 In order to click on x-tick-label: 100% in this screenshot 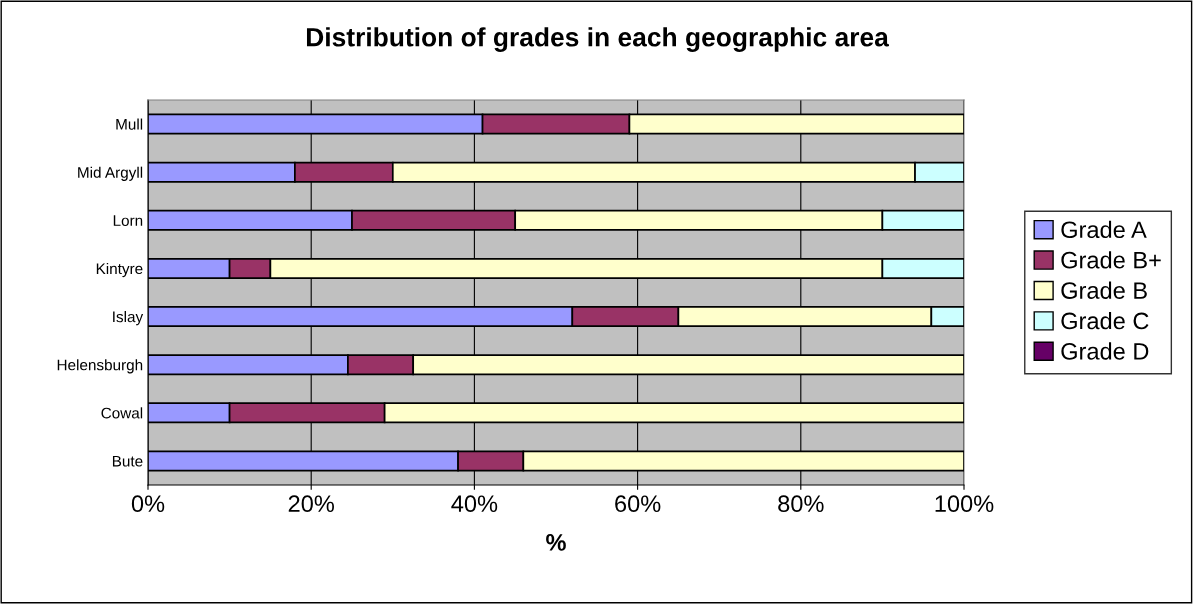, I will do `click(964, 504)`.